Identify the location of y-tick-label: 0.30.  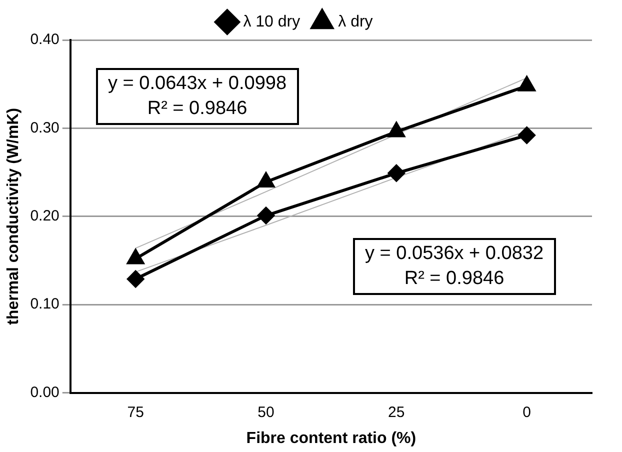
(45, 127).